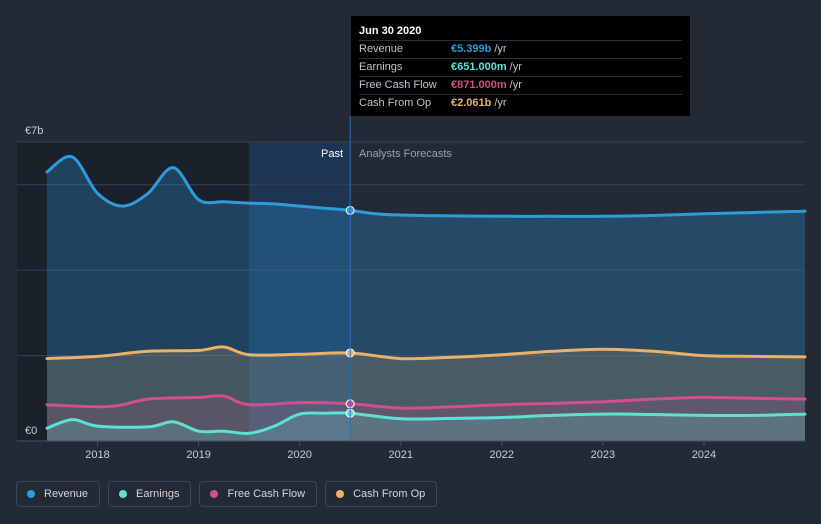  What do you see at coordinates (603, 455) in the screenshot?
I see `x-tick-label: 2023` at bounding box center [603, 455].